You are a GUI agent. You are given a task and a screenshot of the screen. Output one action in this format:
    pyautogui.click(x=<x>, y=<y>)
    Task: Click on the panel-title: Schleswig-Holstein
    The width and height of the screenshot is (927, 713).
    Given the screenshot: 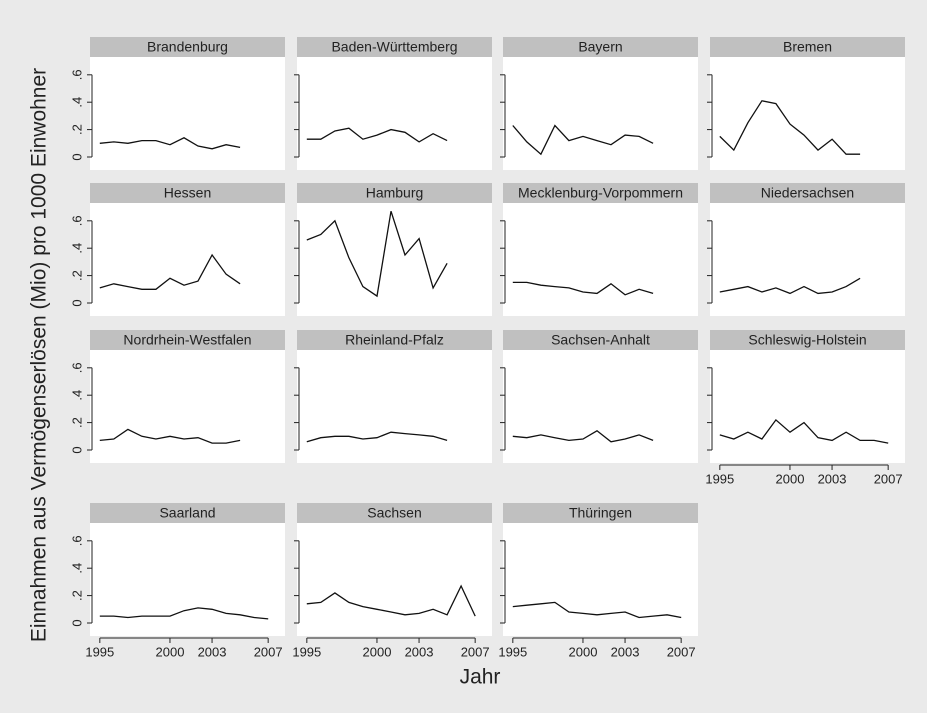 What is the action you would take?
    pyautogui.click(x=807, y=340)
    